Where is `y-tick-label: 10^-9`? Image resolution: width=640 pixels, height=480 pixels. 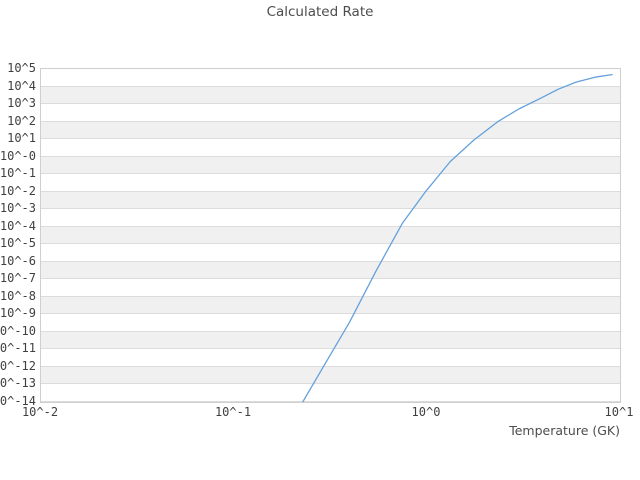
y-tick-label: 10^-9 is located at coordinates (18, 313).